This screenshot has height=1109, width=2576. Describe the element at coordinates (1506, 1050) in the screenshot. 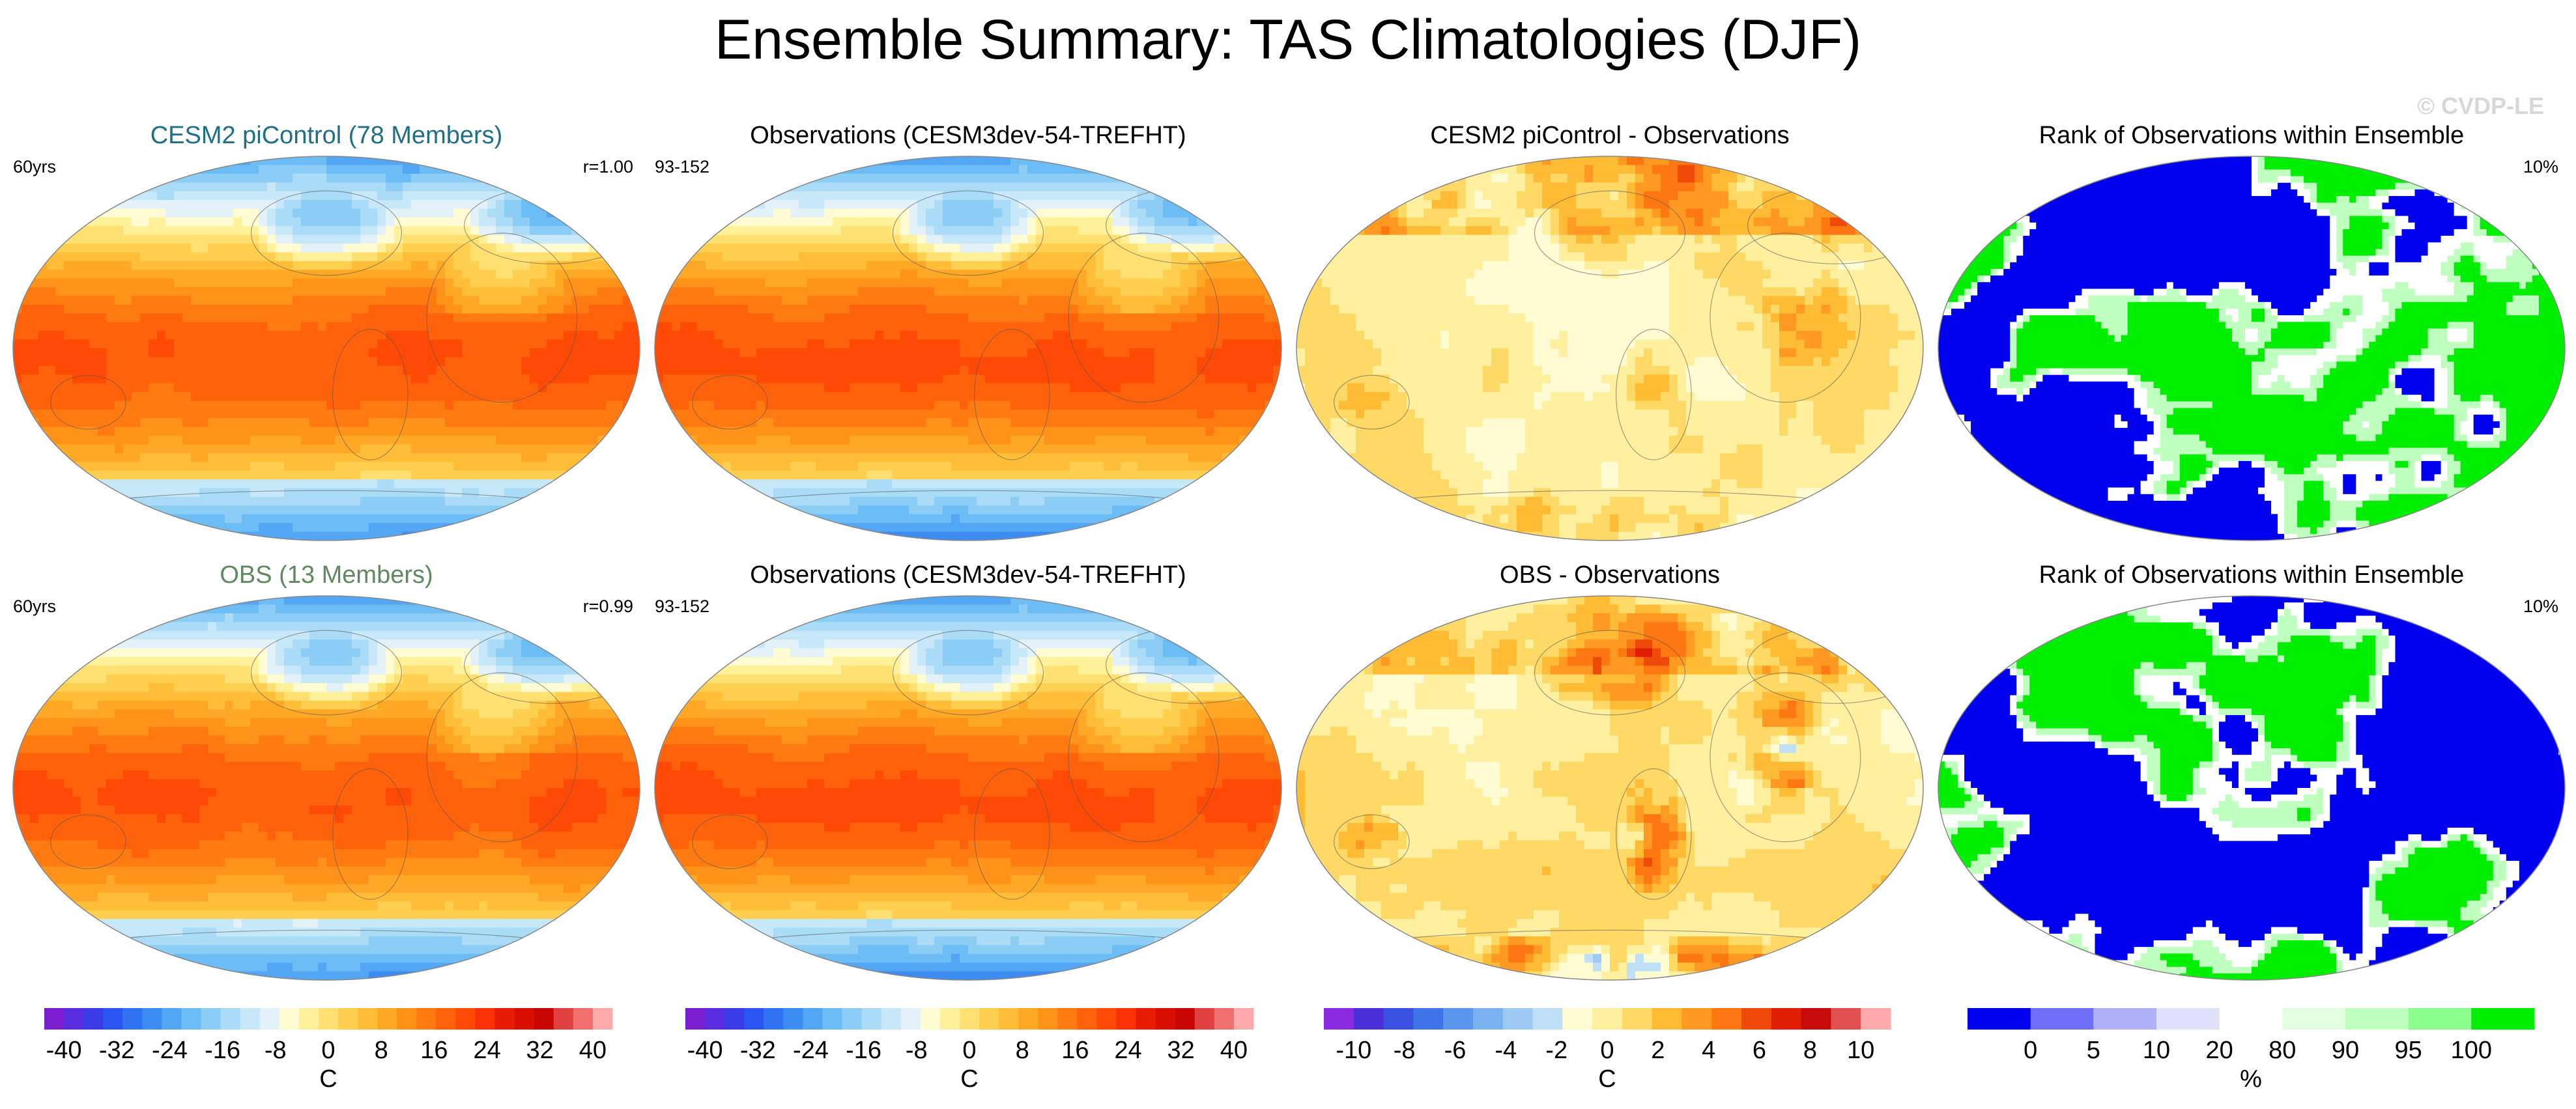

I see `colorbar-tick-label: -4` at that location.